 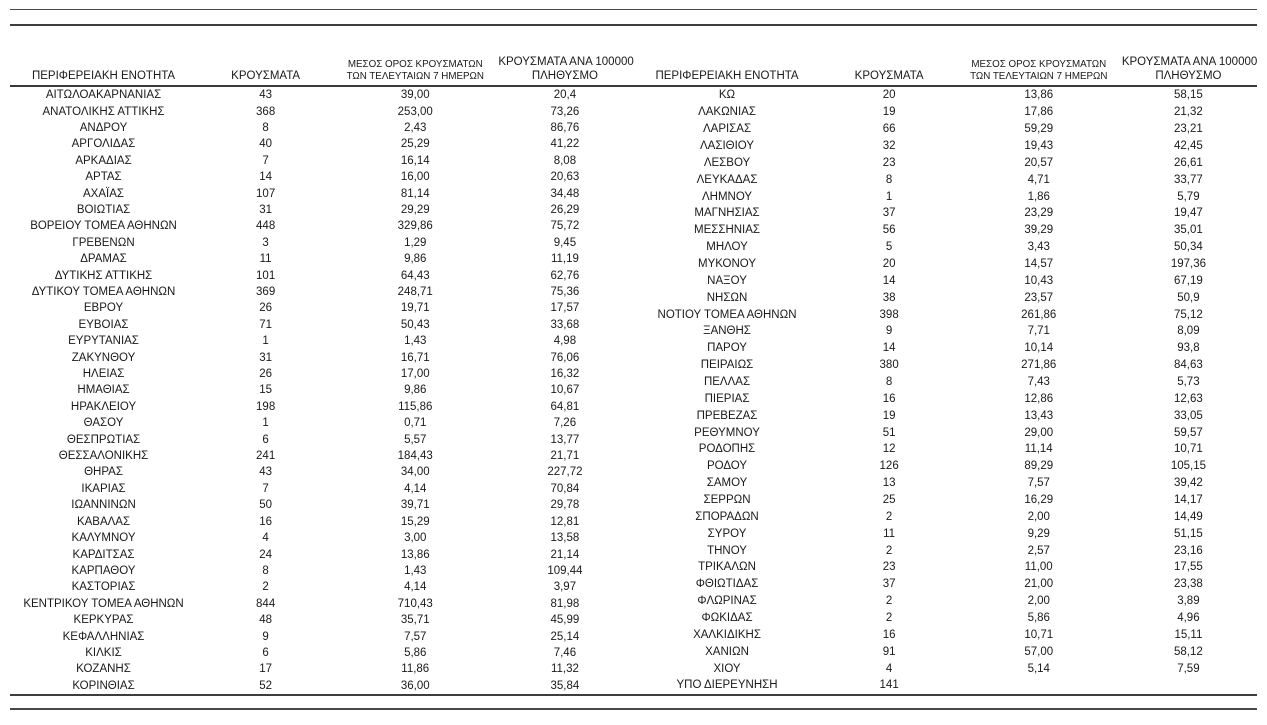 What do you see at coordinates (565, 275) in the screenshot?
I see `per100k-cell: 62,76` at bounding box center [565, 275].